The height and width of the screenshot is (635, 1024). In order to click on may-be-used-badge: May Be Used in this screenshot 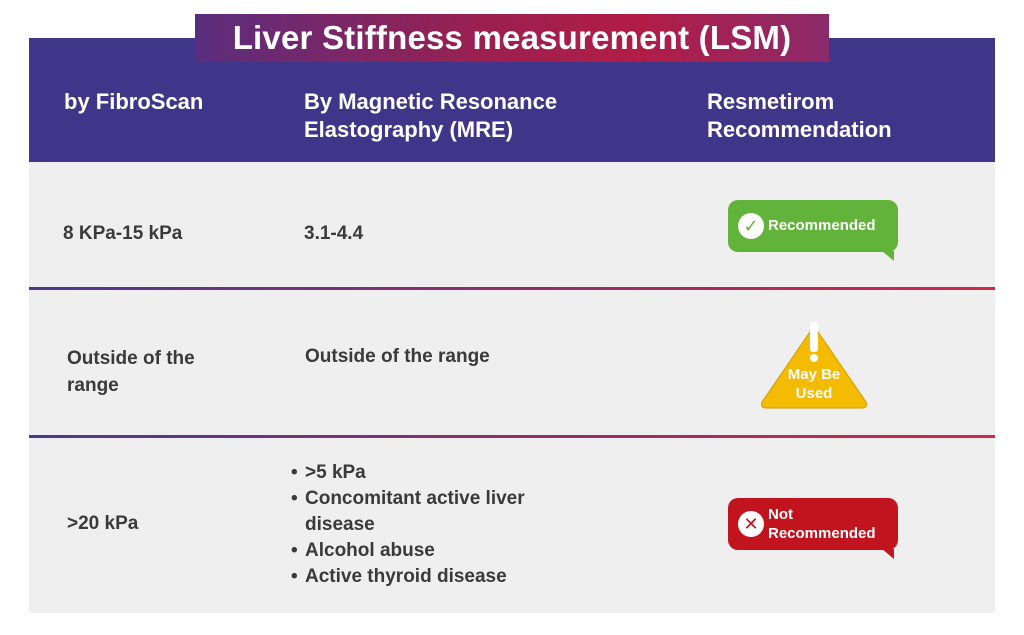, I will do `click(814, 367)`.